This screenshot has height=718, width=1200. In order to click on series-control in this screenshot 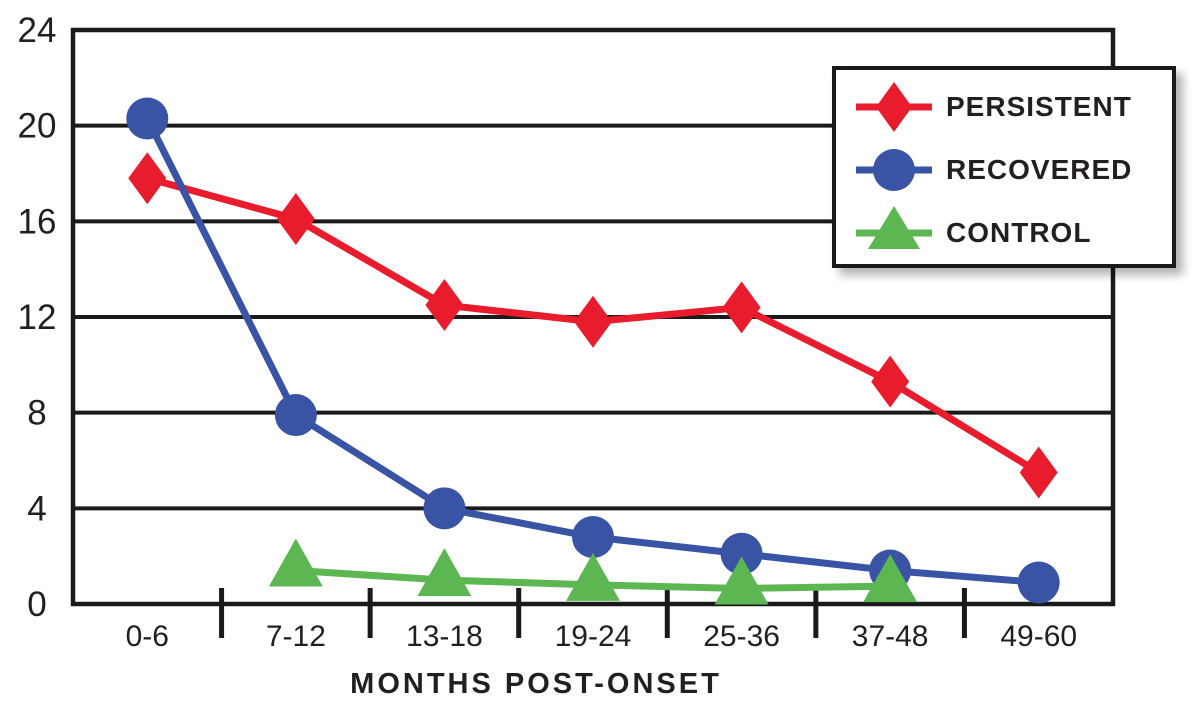, I will do `click(593, 571)`.